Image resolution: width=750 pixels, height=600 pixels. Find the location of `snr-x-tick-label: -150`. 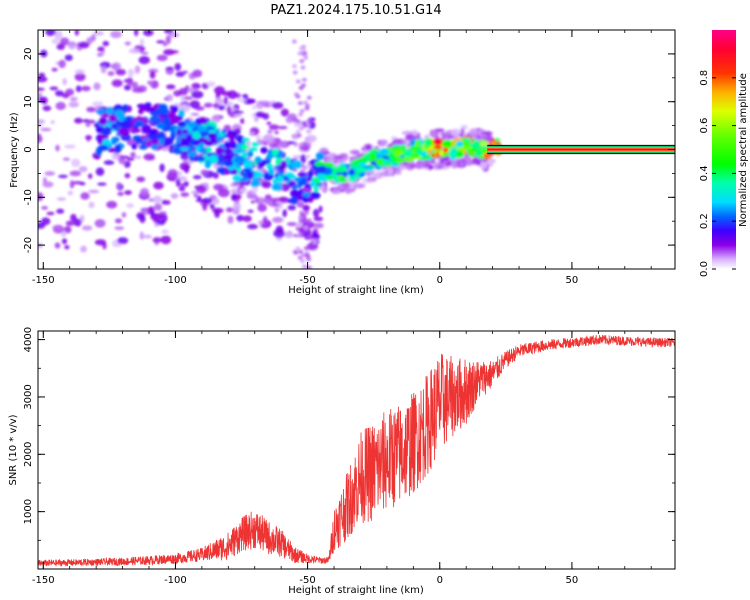

snr-x-tick-label: -150 is located at coordinates (43, 580).